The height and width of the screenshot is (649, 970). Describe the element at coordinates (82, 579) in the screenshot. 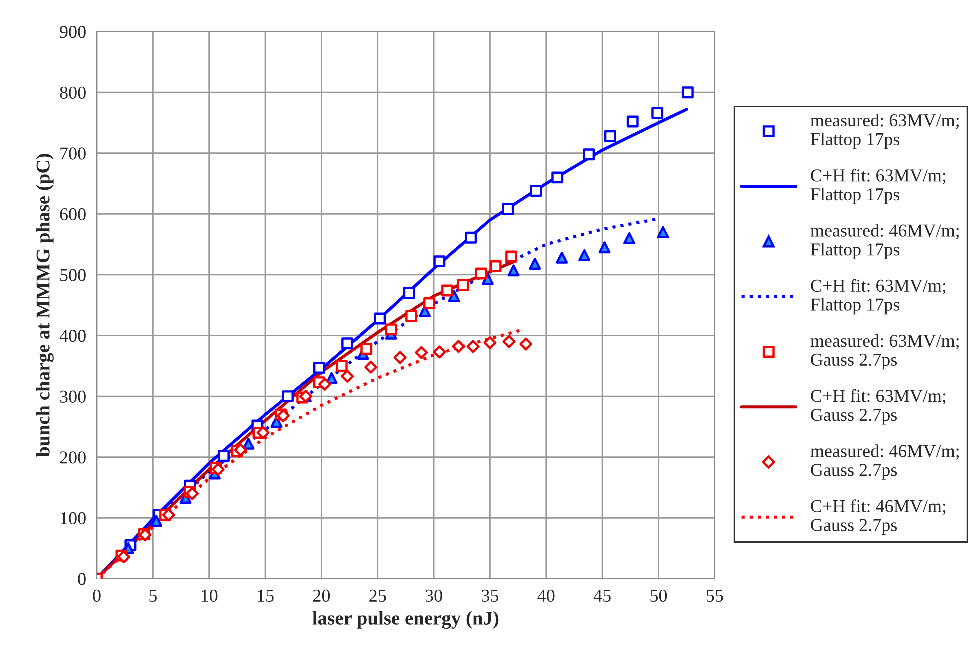

I see `y-tick-label: 0` at that location.